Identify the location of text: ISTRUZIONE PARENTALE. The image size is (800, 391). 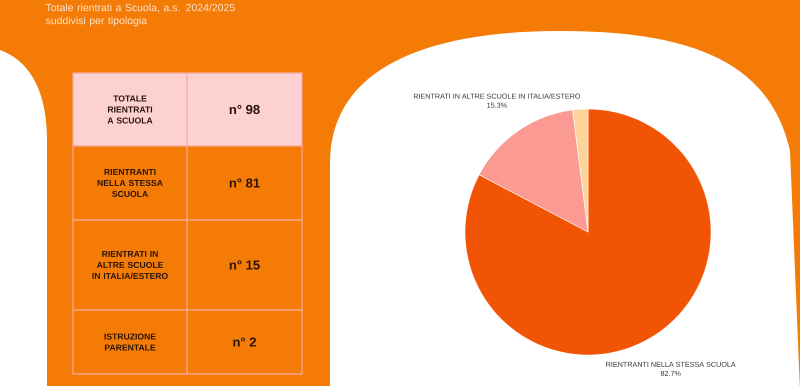
(130, 341).